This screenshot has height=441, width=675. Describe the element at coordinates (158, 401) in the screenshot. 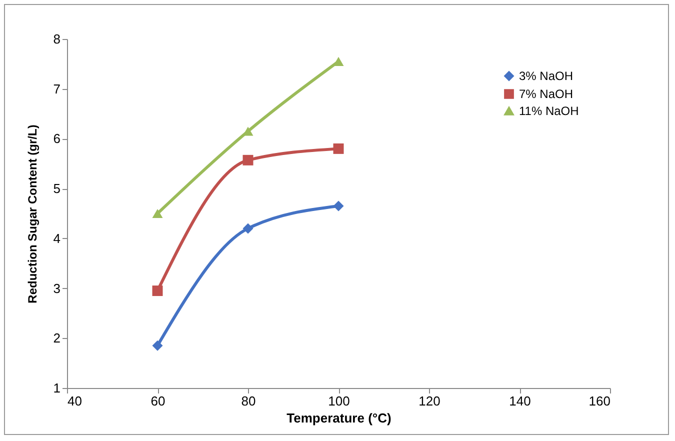

I see `x-tick-label: 60` at that location.